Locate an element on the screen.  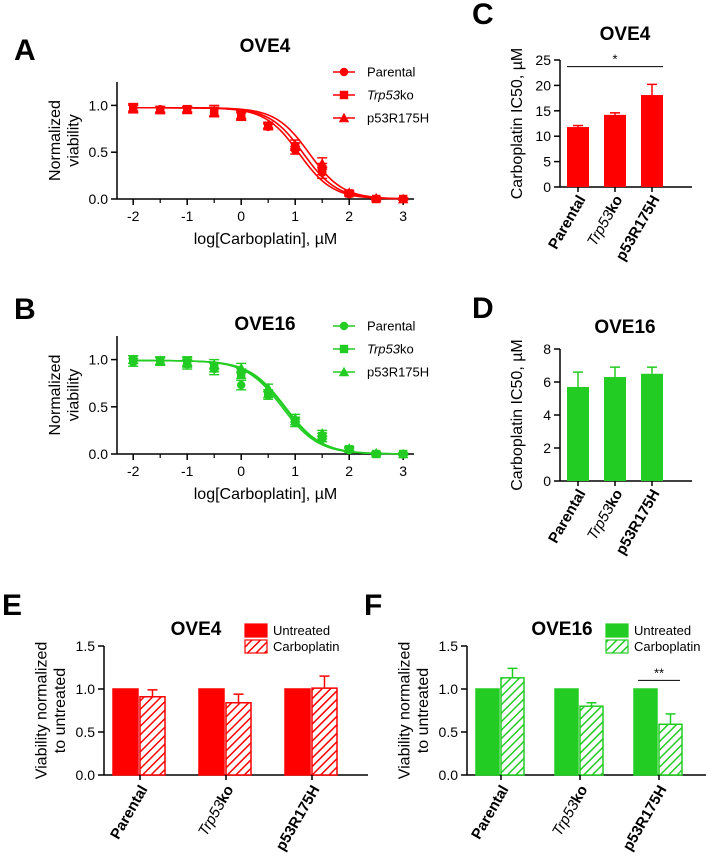
y-tick-label: 2 is located at coordinates (547, 448).